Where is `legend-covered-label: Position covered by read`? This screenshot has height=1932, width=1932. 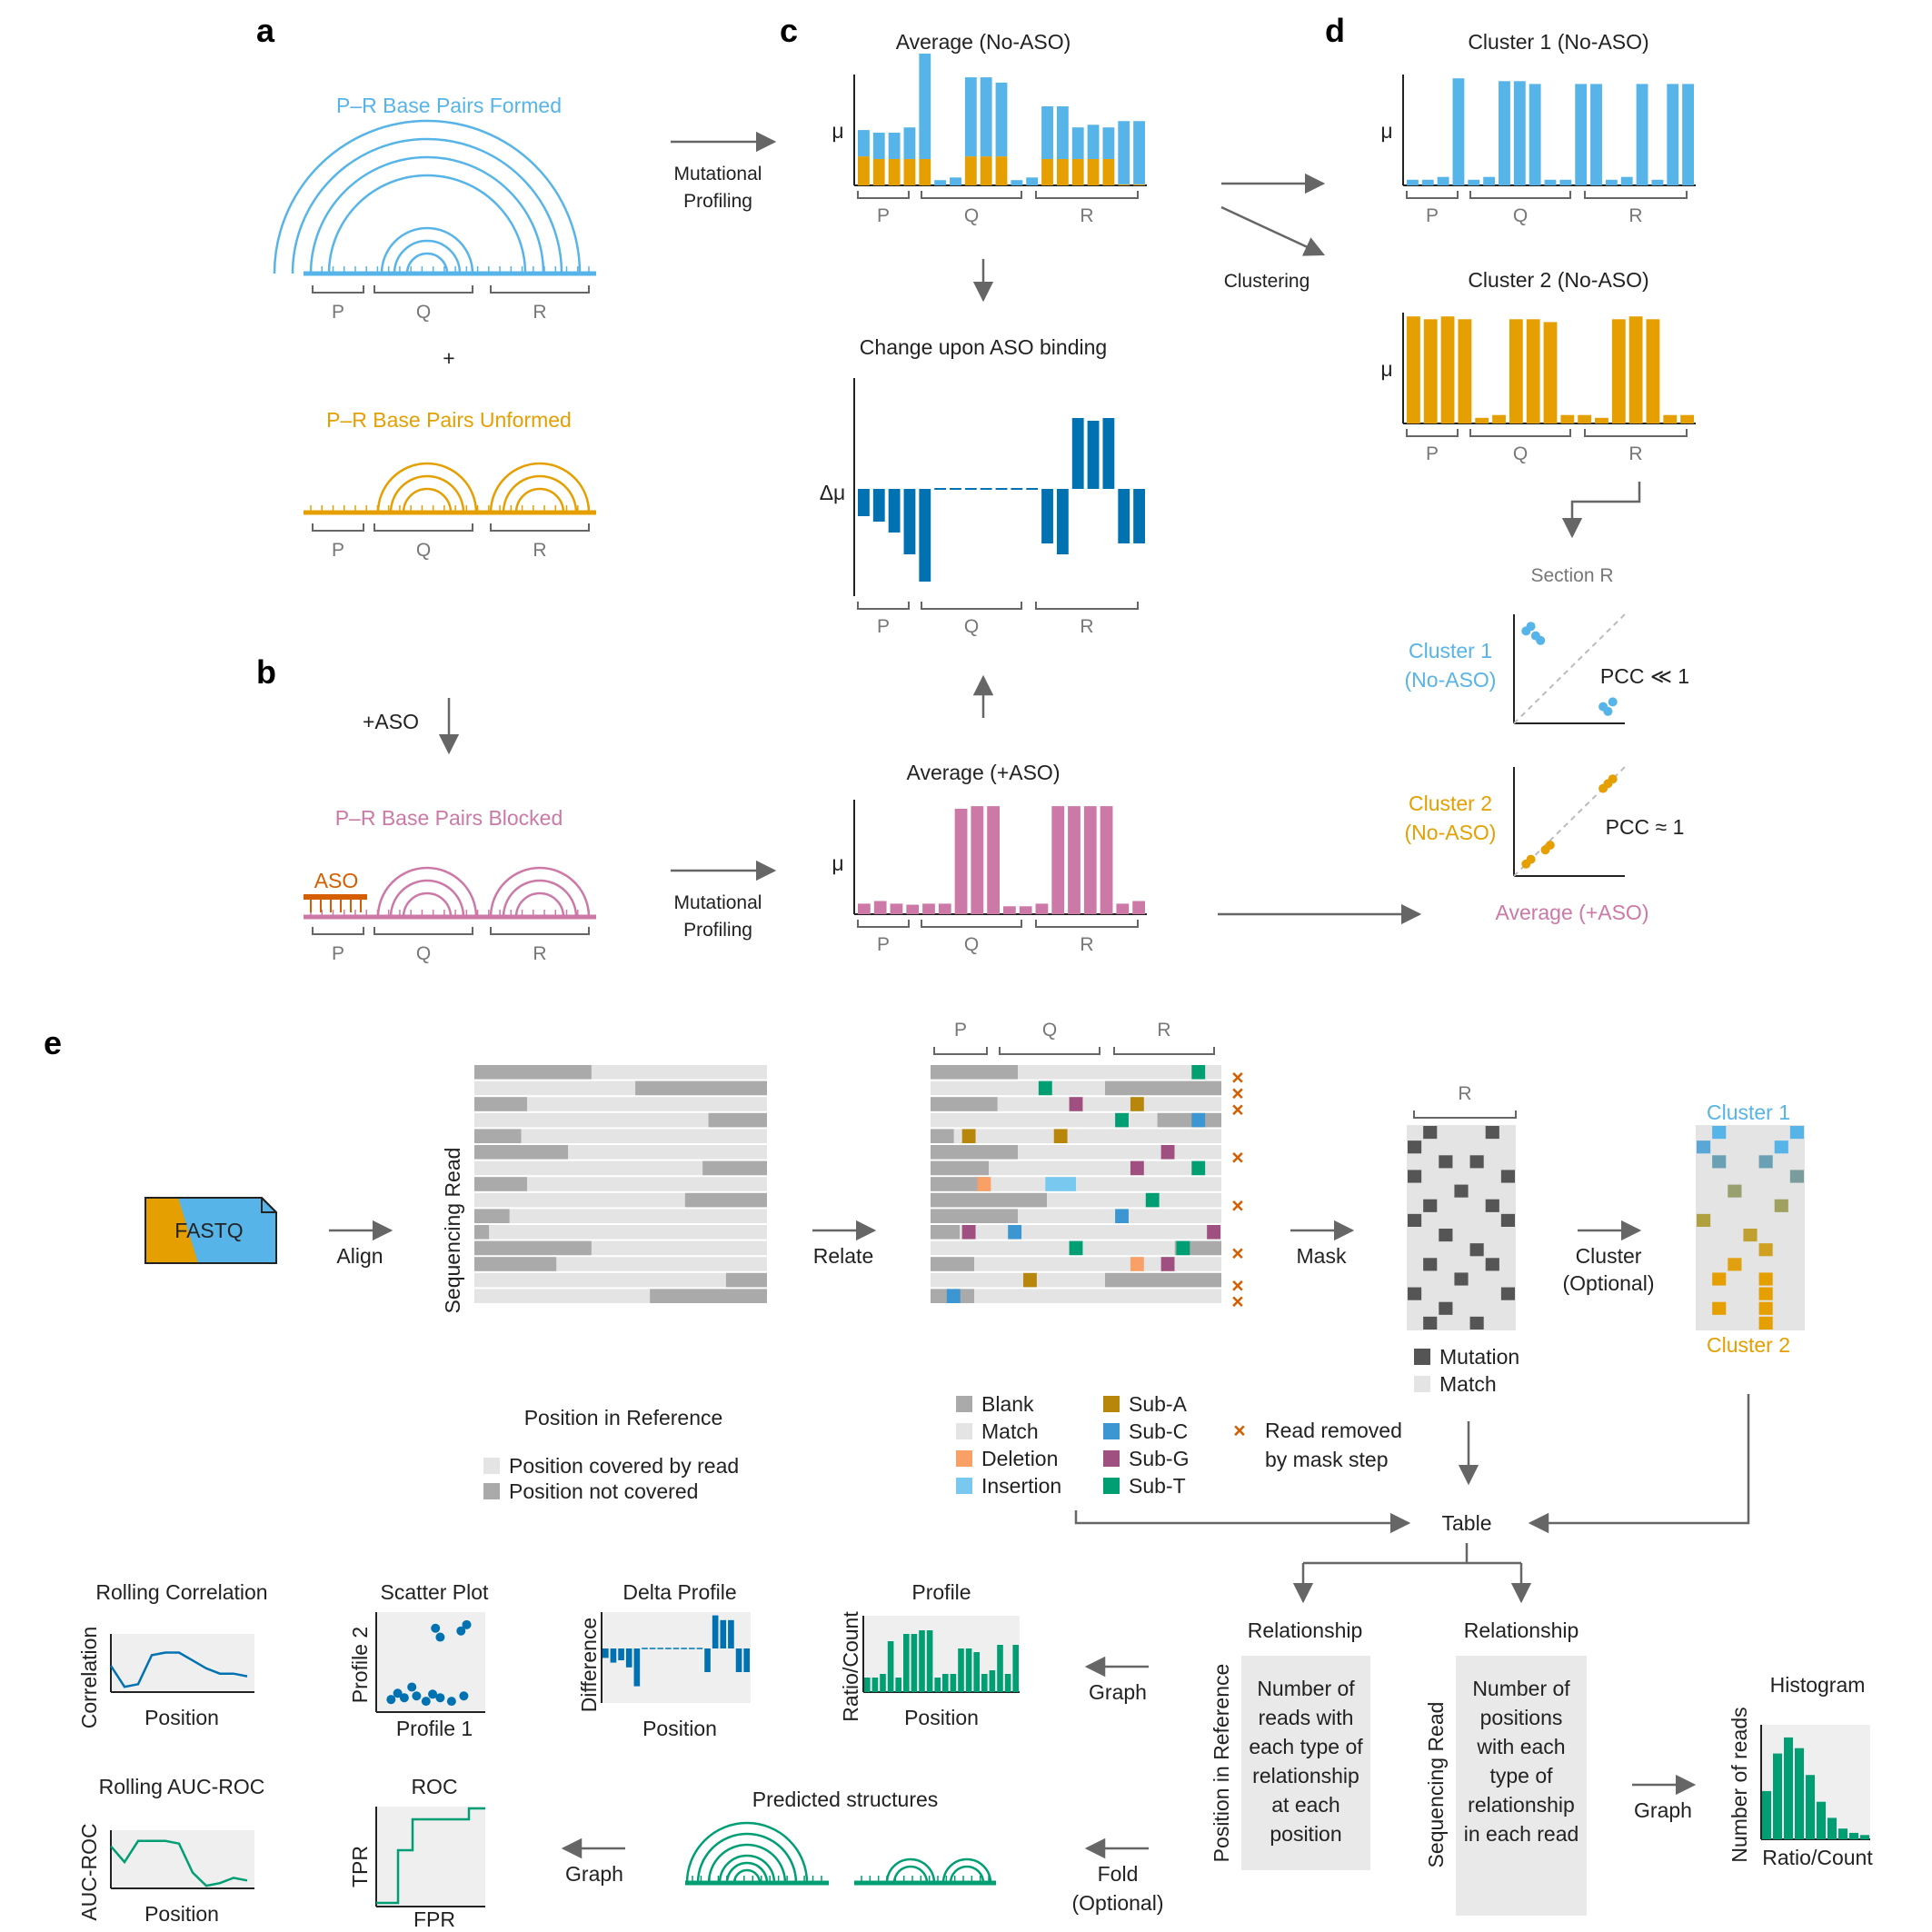 legend-covered-label: Position covered by read is located at coordinates (624, 1466).